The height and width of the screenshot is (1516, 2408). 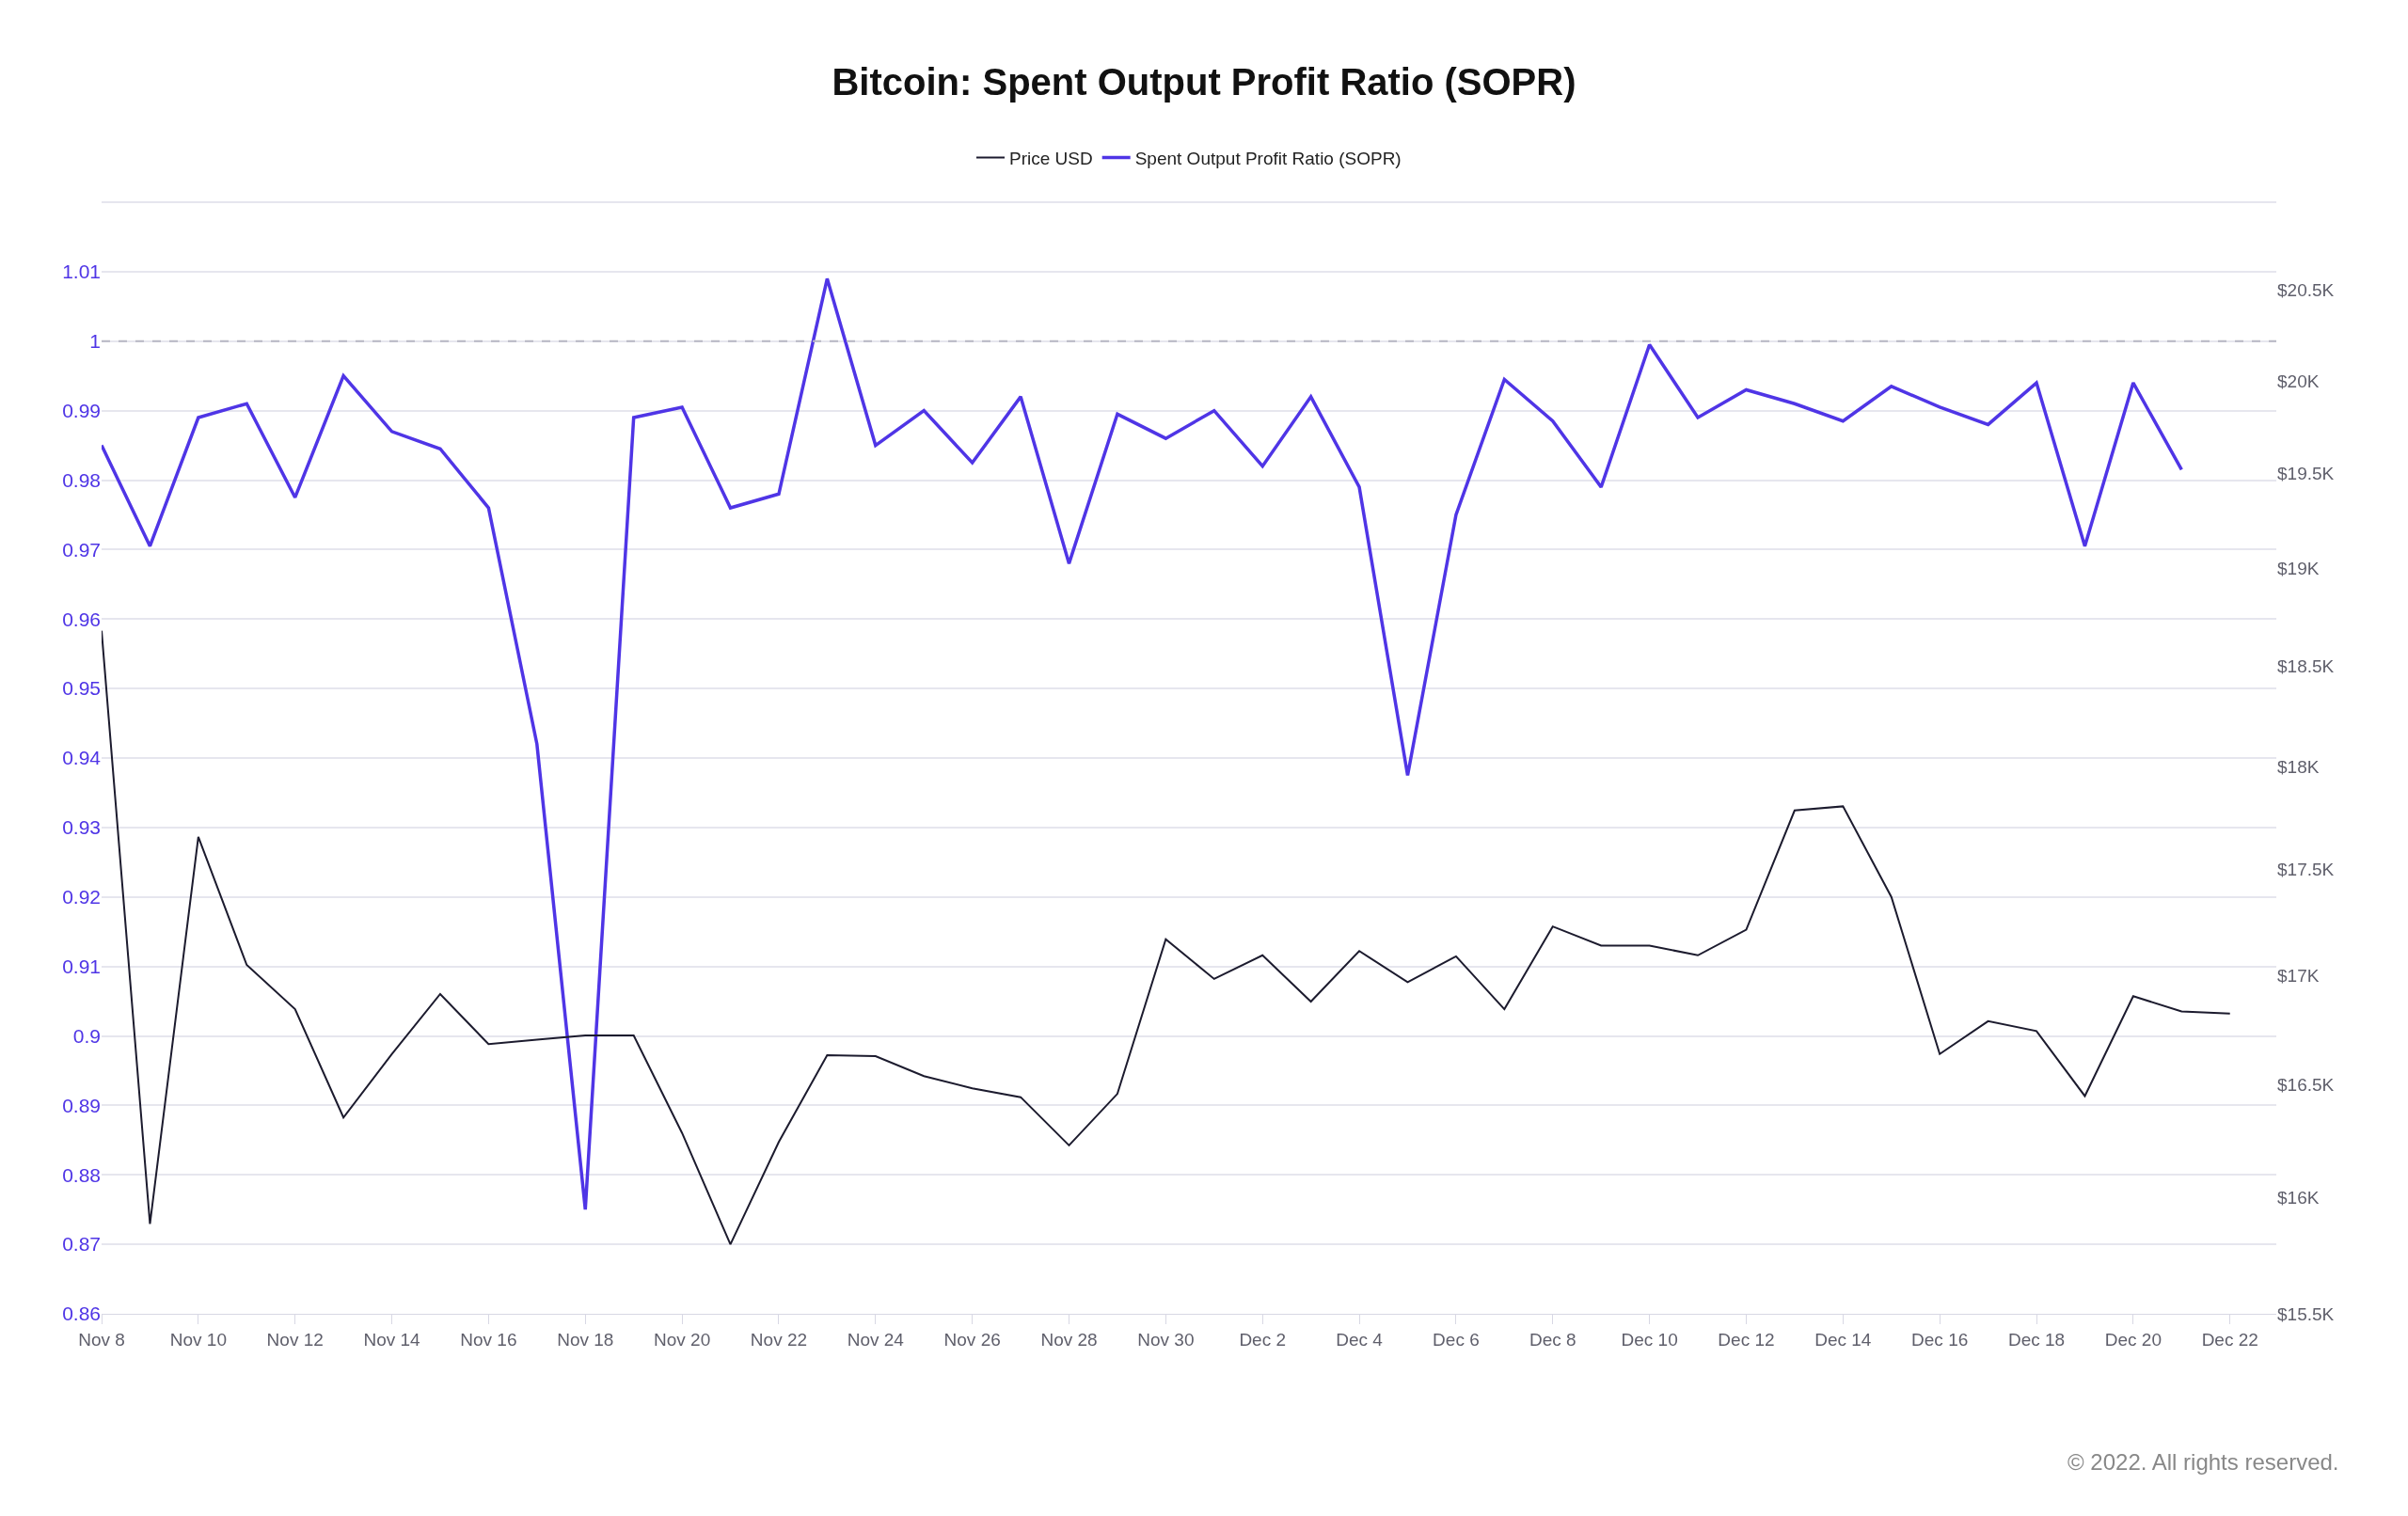 What do you see at coordinates (585, 1339) in the screenshot?
I see `x-tick-label: Nov 18` at bounding box center [585, 1339].